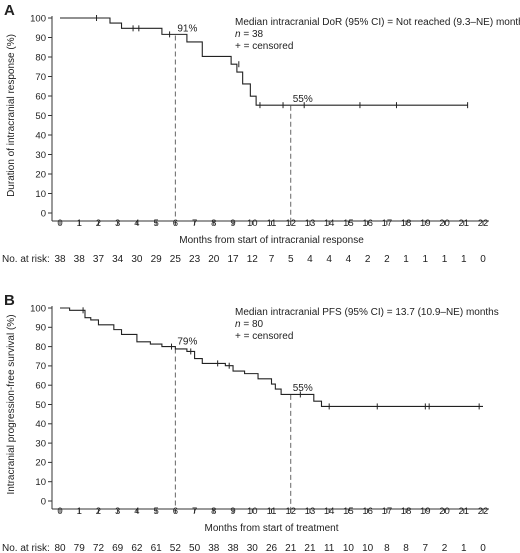 This screenshot has width=520, height=553. I want to click on survival-curve, so click(264, 61).